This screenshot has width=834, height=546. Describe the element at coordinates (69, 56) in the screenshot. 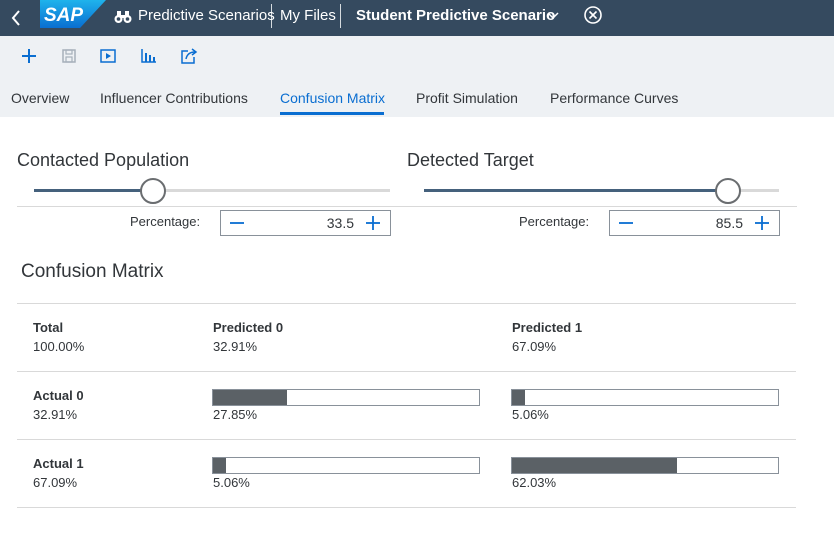

I see `save-icon` at that location.